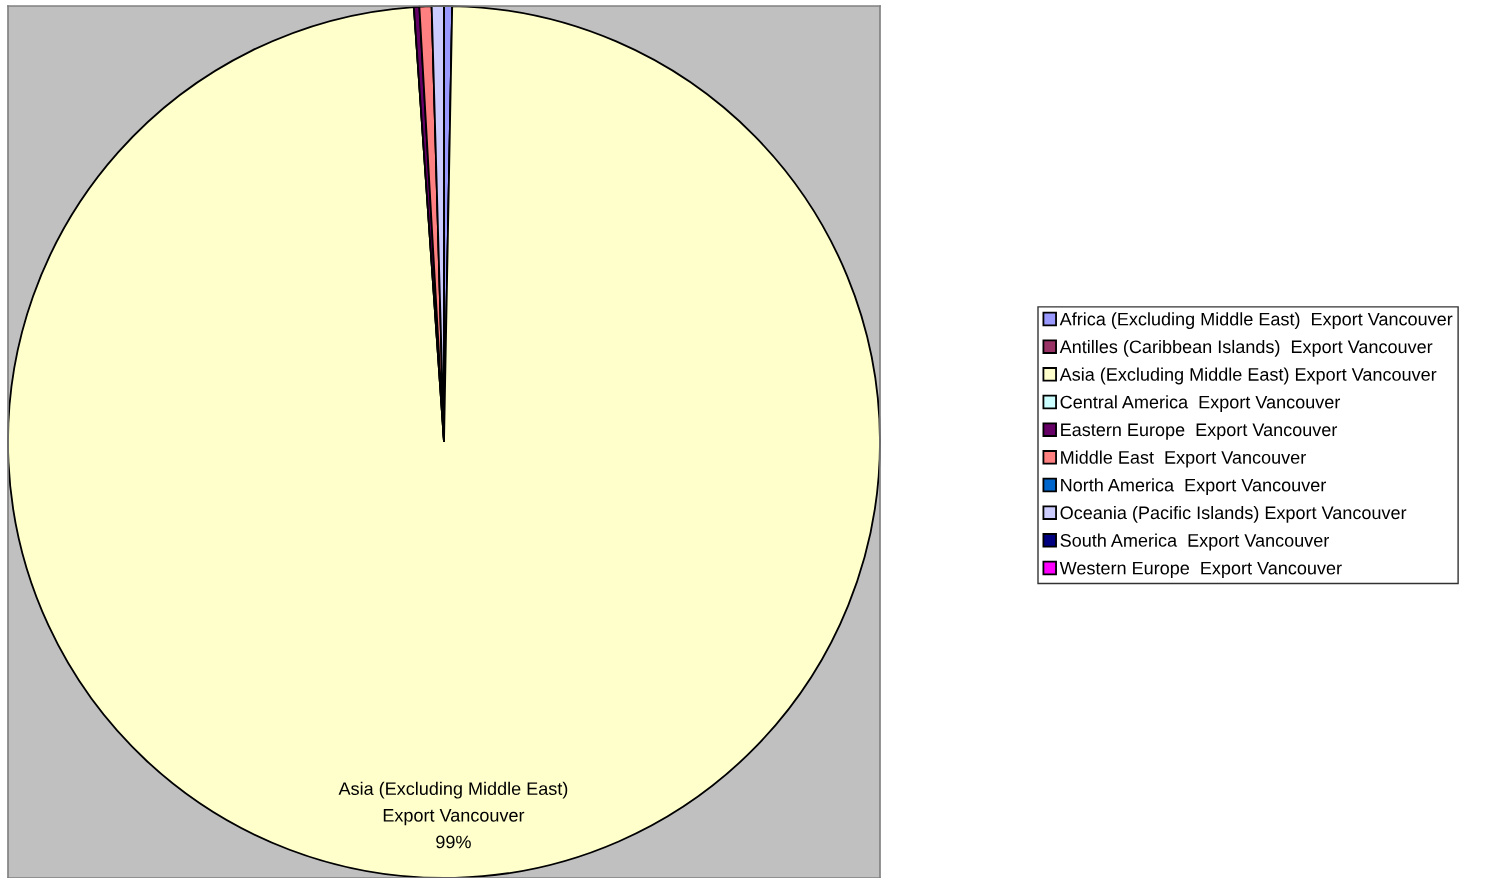 The height and width of the screenshot is (878, 1496). I want to click on legend-label: South America Export Vancouver, so click(1195, 542).